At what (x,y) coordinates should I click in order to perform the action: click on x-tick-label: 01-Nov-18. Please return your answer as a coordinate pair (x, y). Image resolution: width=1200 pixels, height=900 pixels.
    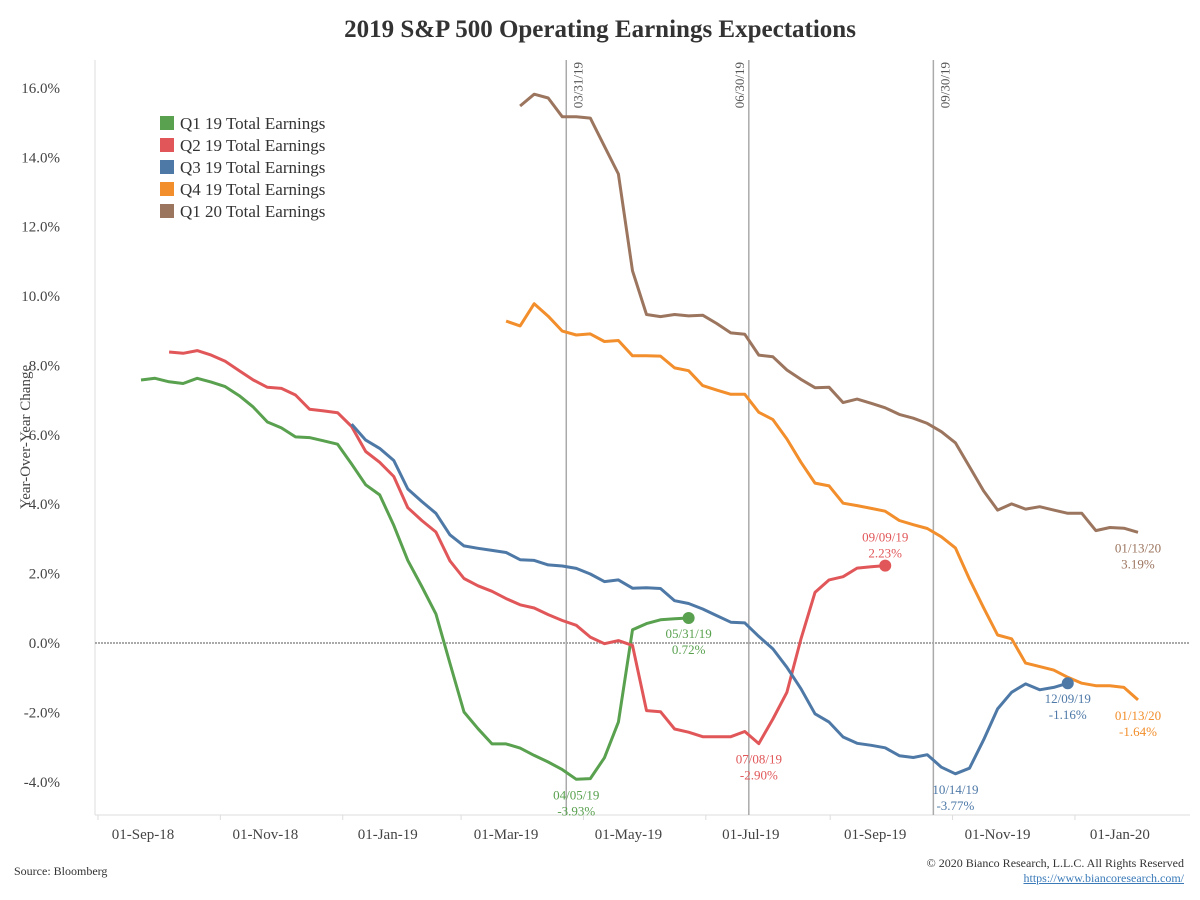
    Looking at the image, I should click on (265, 835).